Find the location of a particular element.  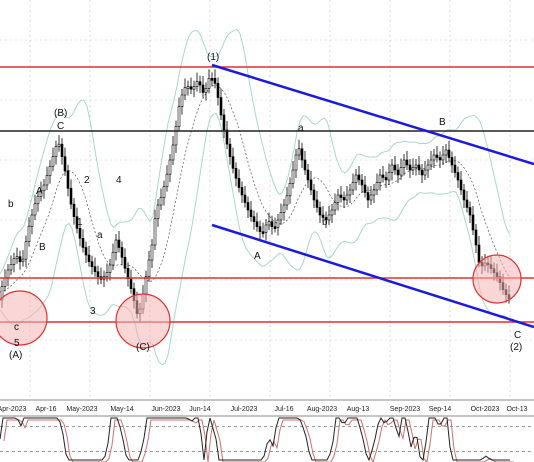

stoch-main-line is located at coordinates (255, 439).